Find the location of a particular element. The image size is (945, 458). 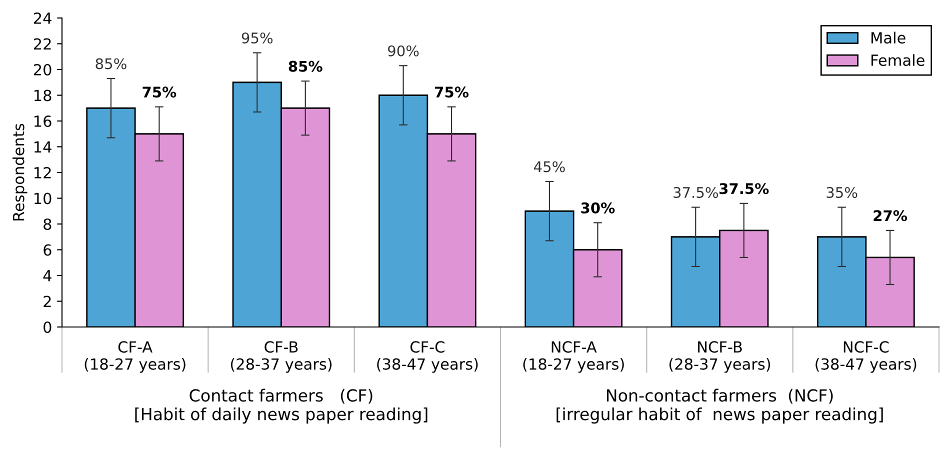

y-tick-label: 24 is located at coordinates (43, 18).